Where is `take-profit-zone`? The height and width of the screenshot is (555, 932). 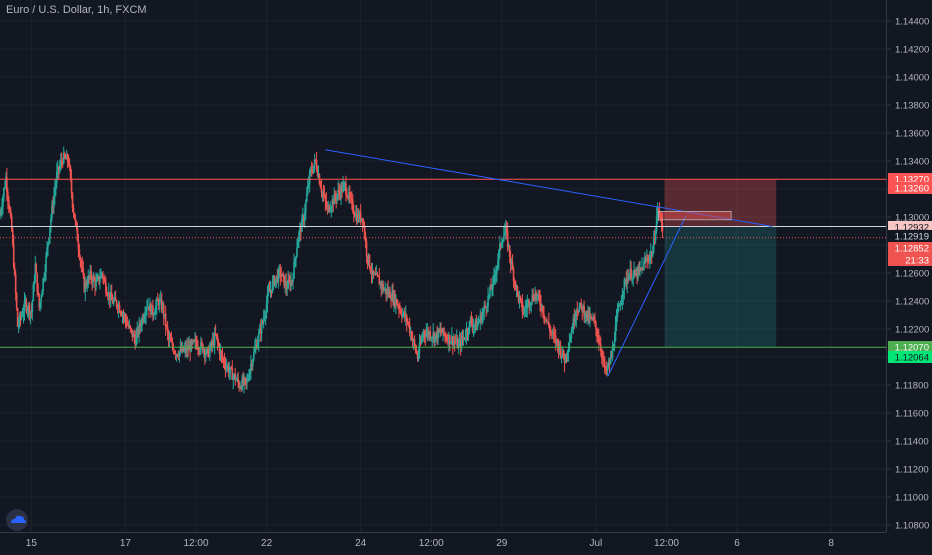
take-profit-zone is located at coordinates (720, 287).